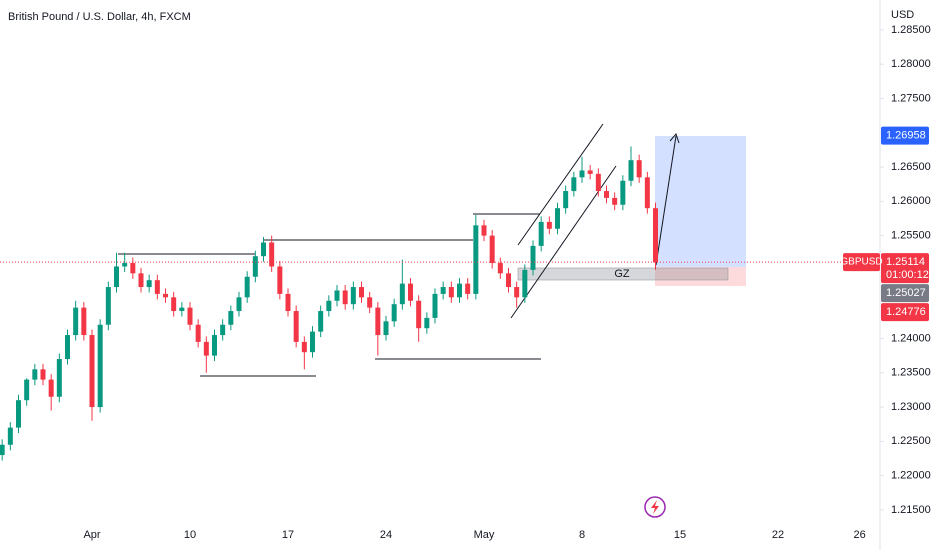 The image size is (932, 550). What do you see at coordinates (911, 373) in the screenshot?
I see `y-tick-label: 1.23500` at bounding box center [911, 373].